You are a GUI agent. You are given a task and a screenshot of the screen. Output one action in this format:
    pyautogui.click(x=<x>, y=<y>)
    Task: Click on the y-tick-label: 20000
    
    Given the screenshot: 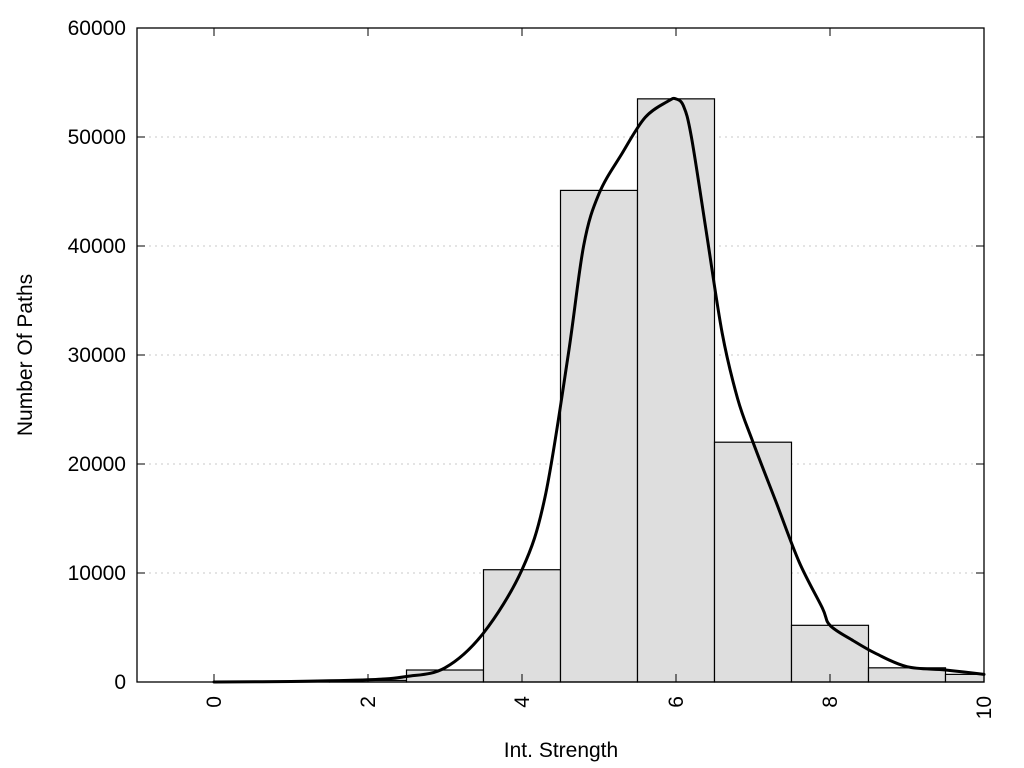 What is the action you would take?
    pyautogui.click(x=97, y=464)
    